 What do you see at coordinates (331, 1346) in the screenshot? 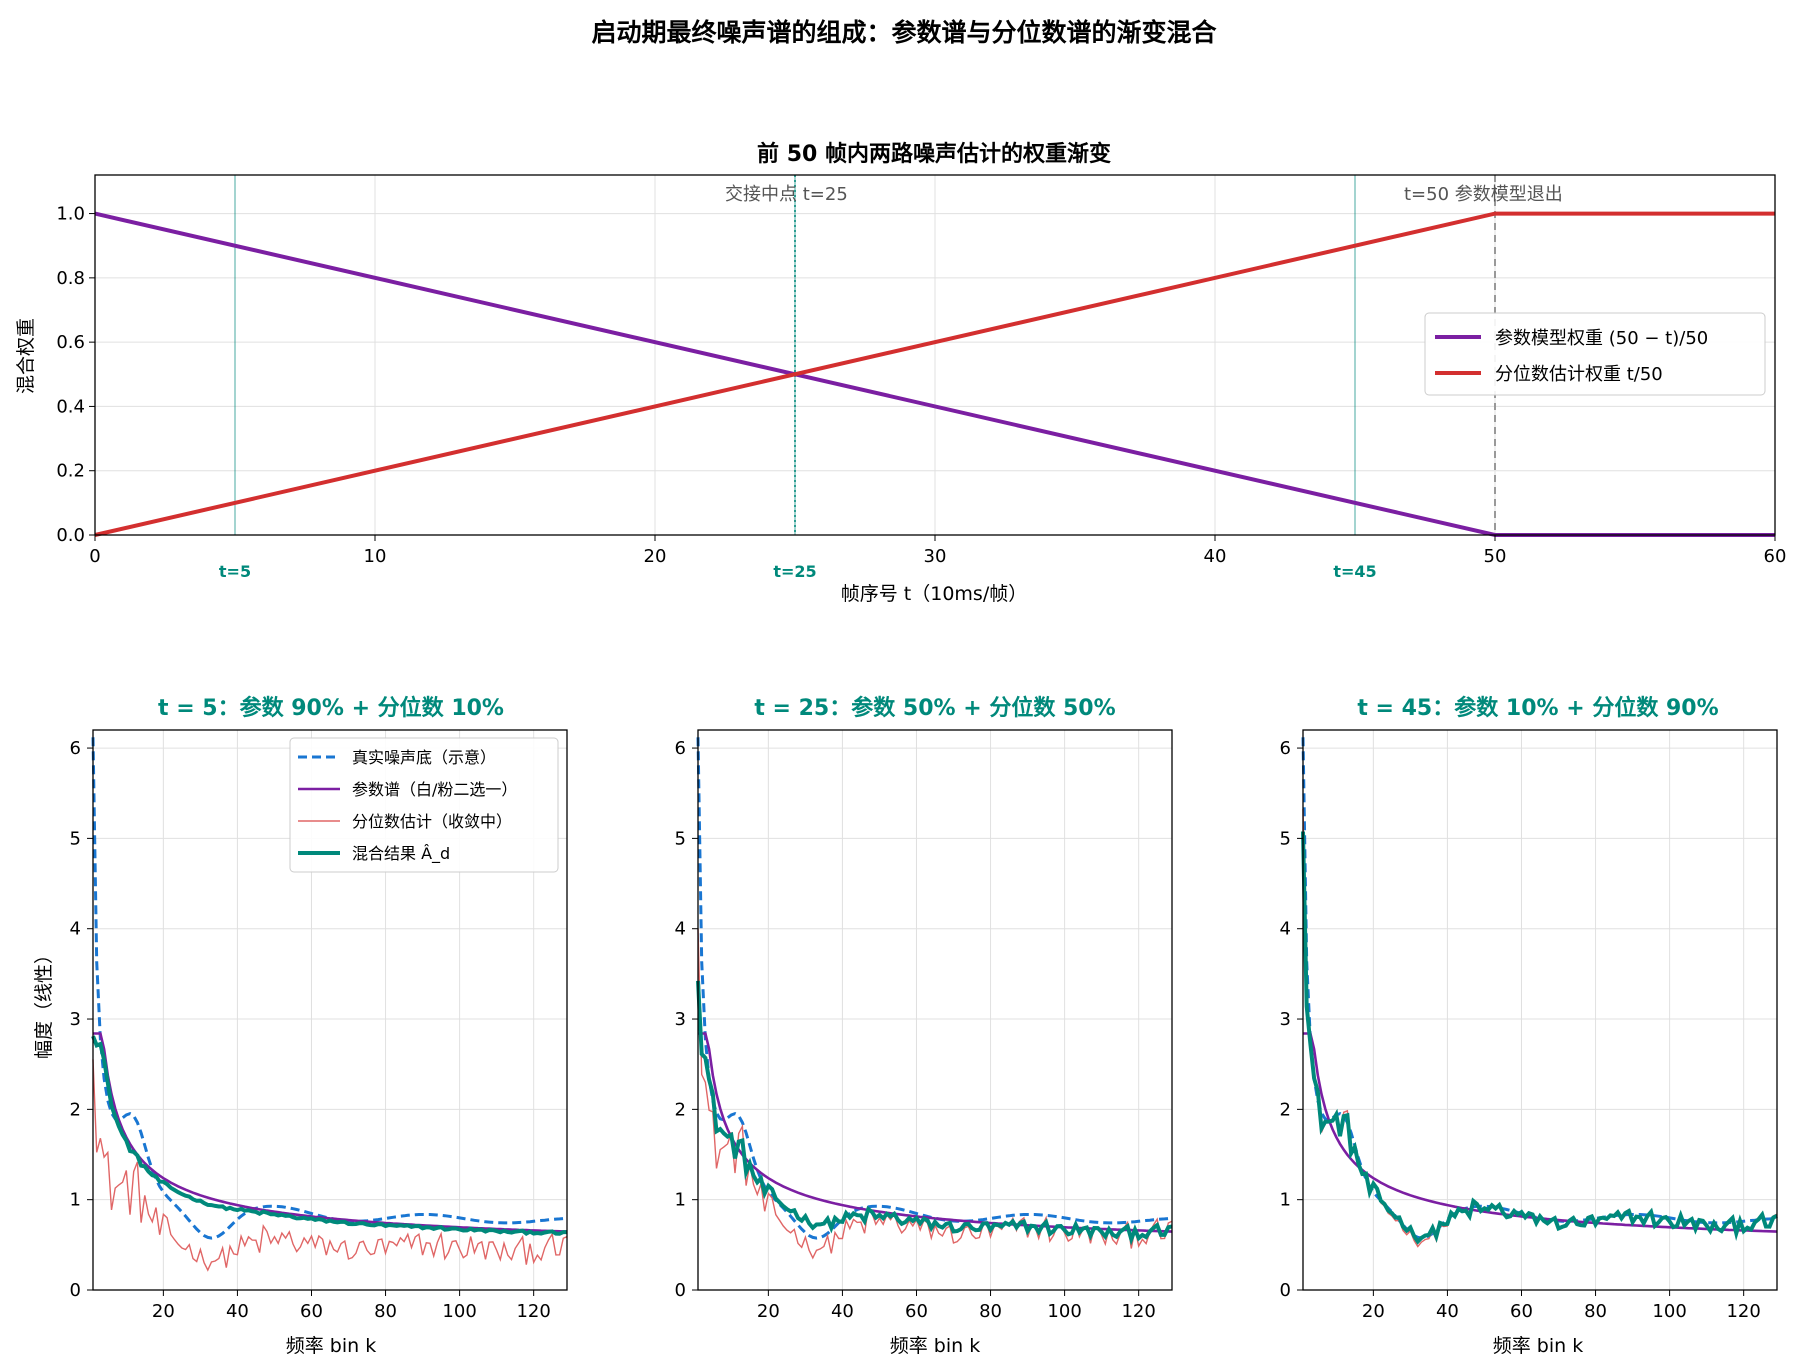
I see `panel-t5-xlabel: 频率 bin k` at bounding box center [331, 1346].